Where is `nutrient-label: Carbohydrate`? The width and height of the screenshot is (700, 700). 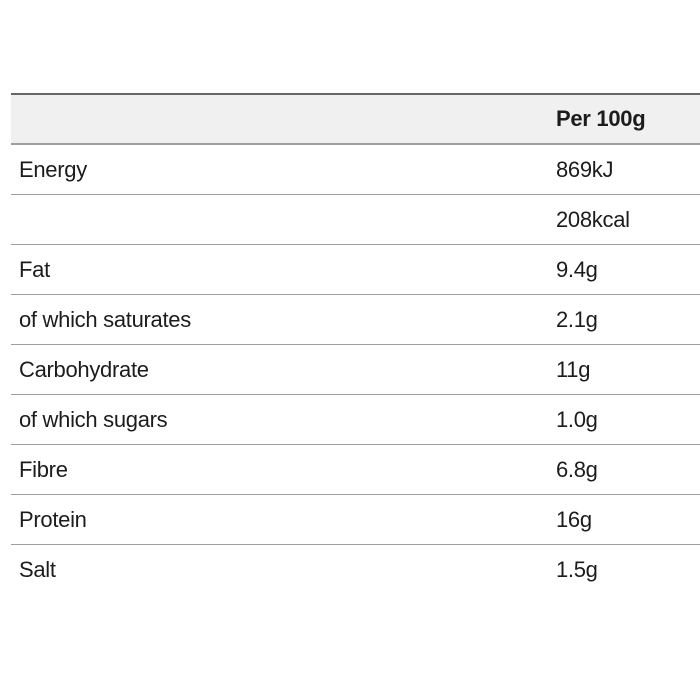 nutrient-label: Carbohydrate is located at coordinates (84, 369).